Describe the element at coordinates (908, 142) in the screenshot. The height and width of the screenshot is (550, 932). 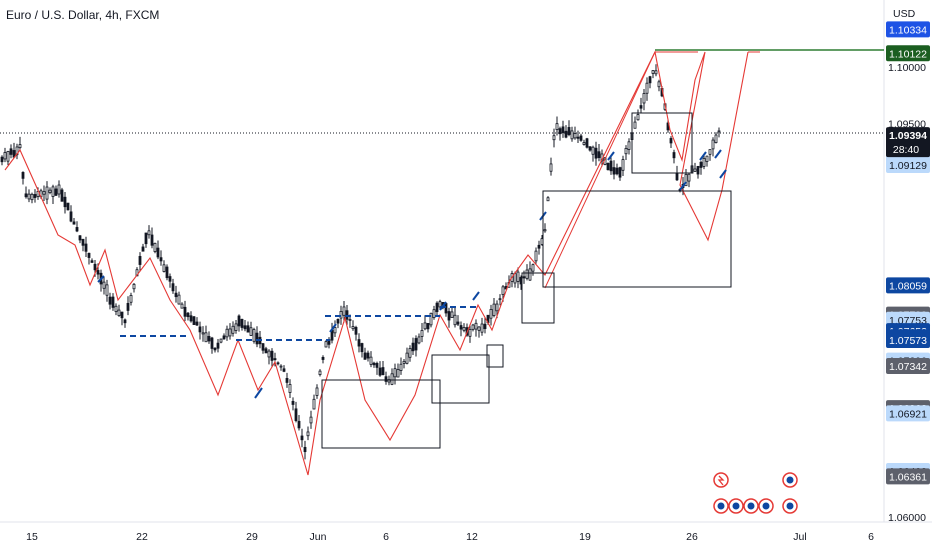
I see `current-price-bg` at that location.